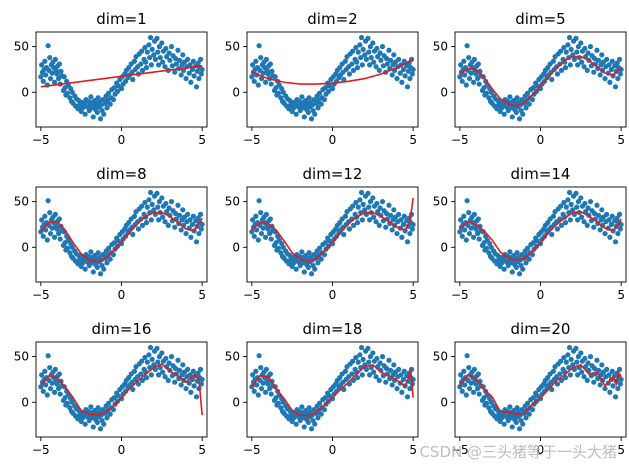 This screenshot has width=629, height=470. I want to click on panel-title: dim=1, so click(121, 19).